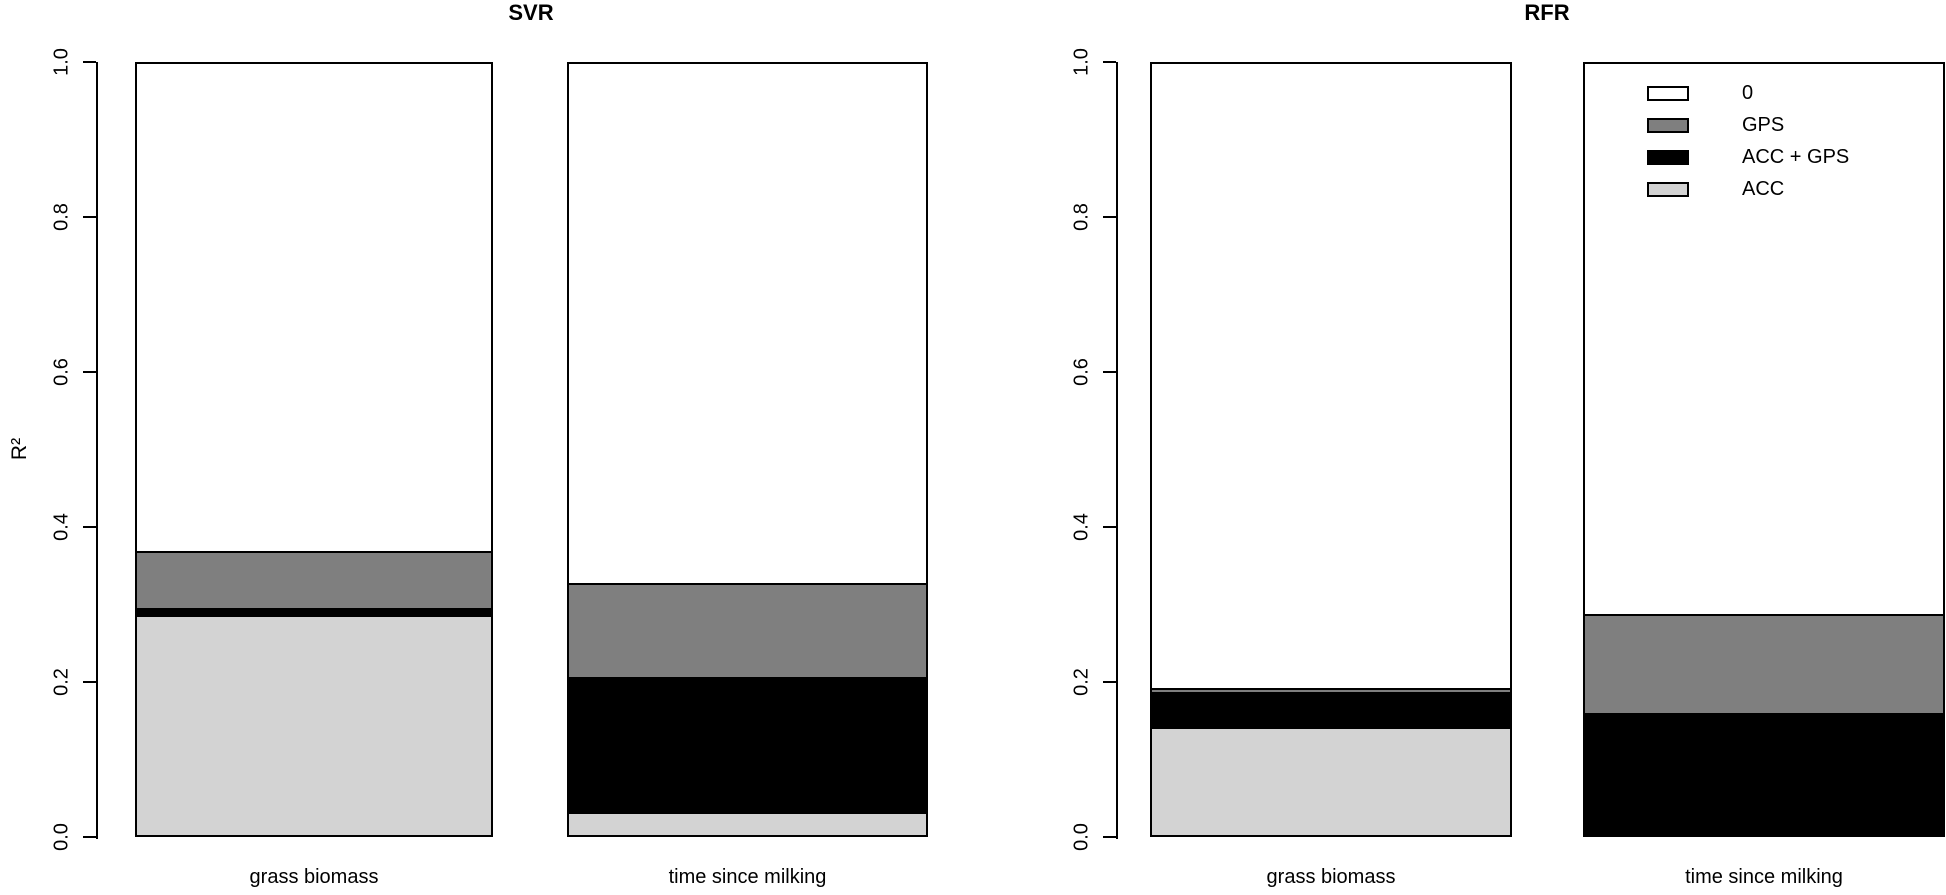 The width and height of the screenshot is (1946, 895). I want to click on y-axis-tick-label-svr: 0.4, so click(61, 527).